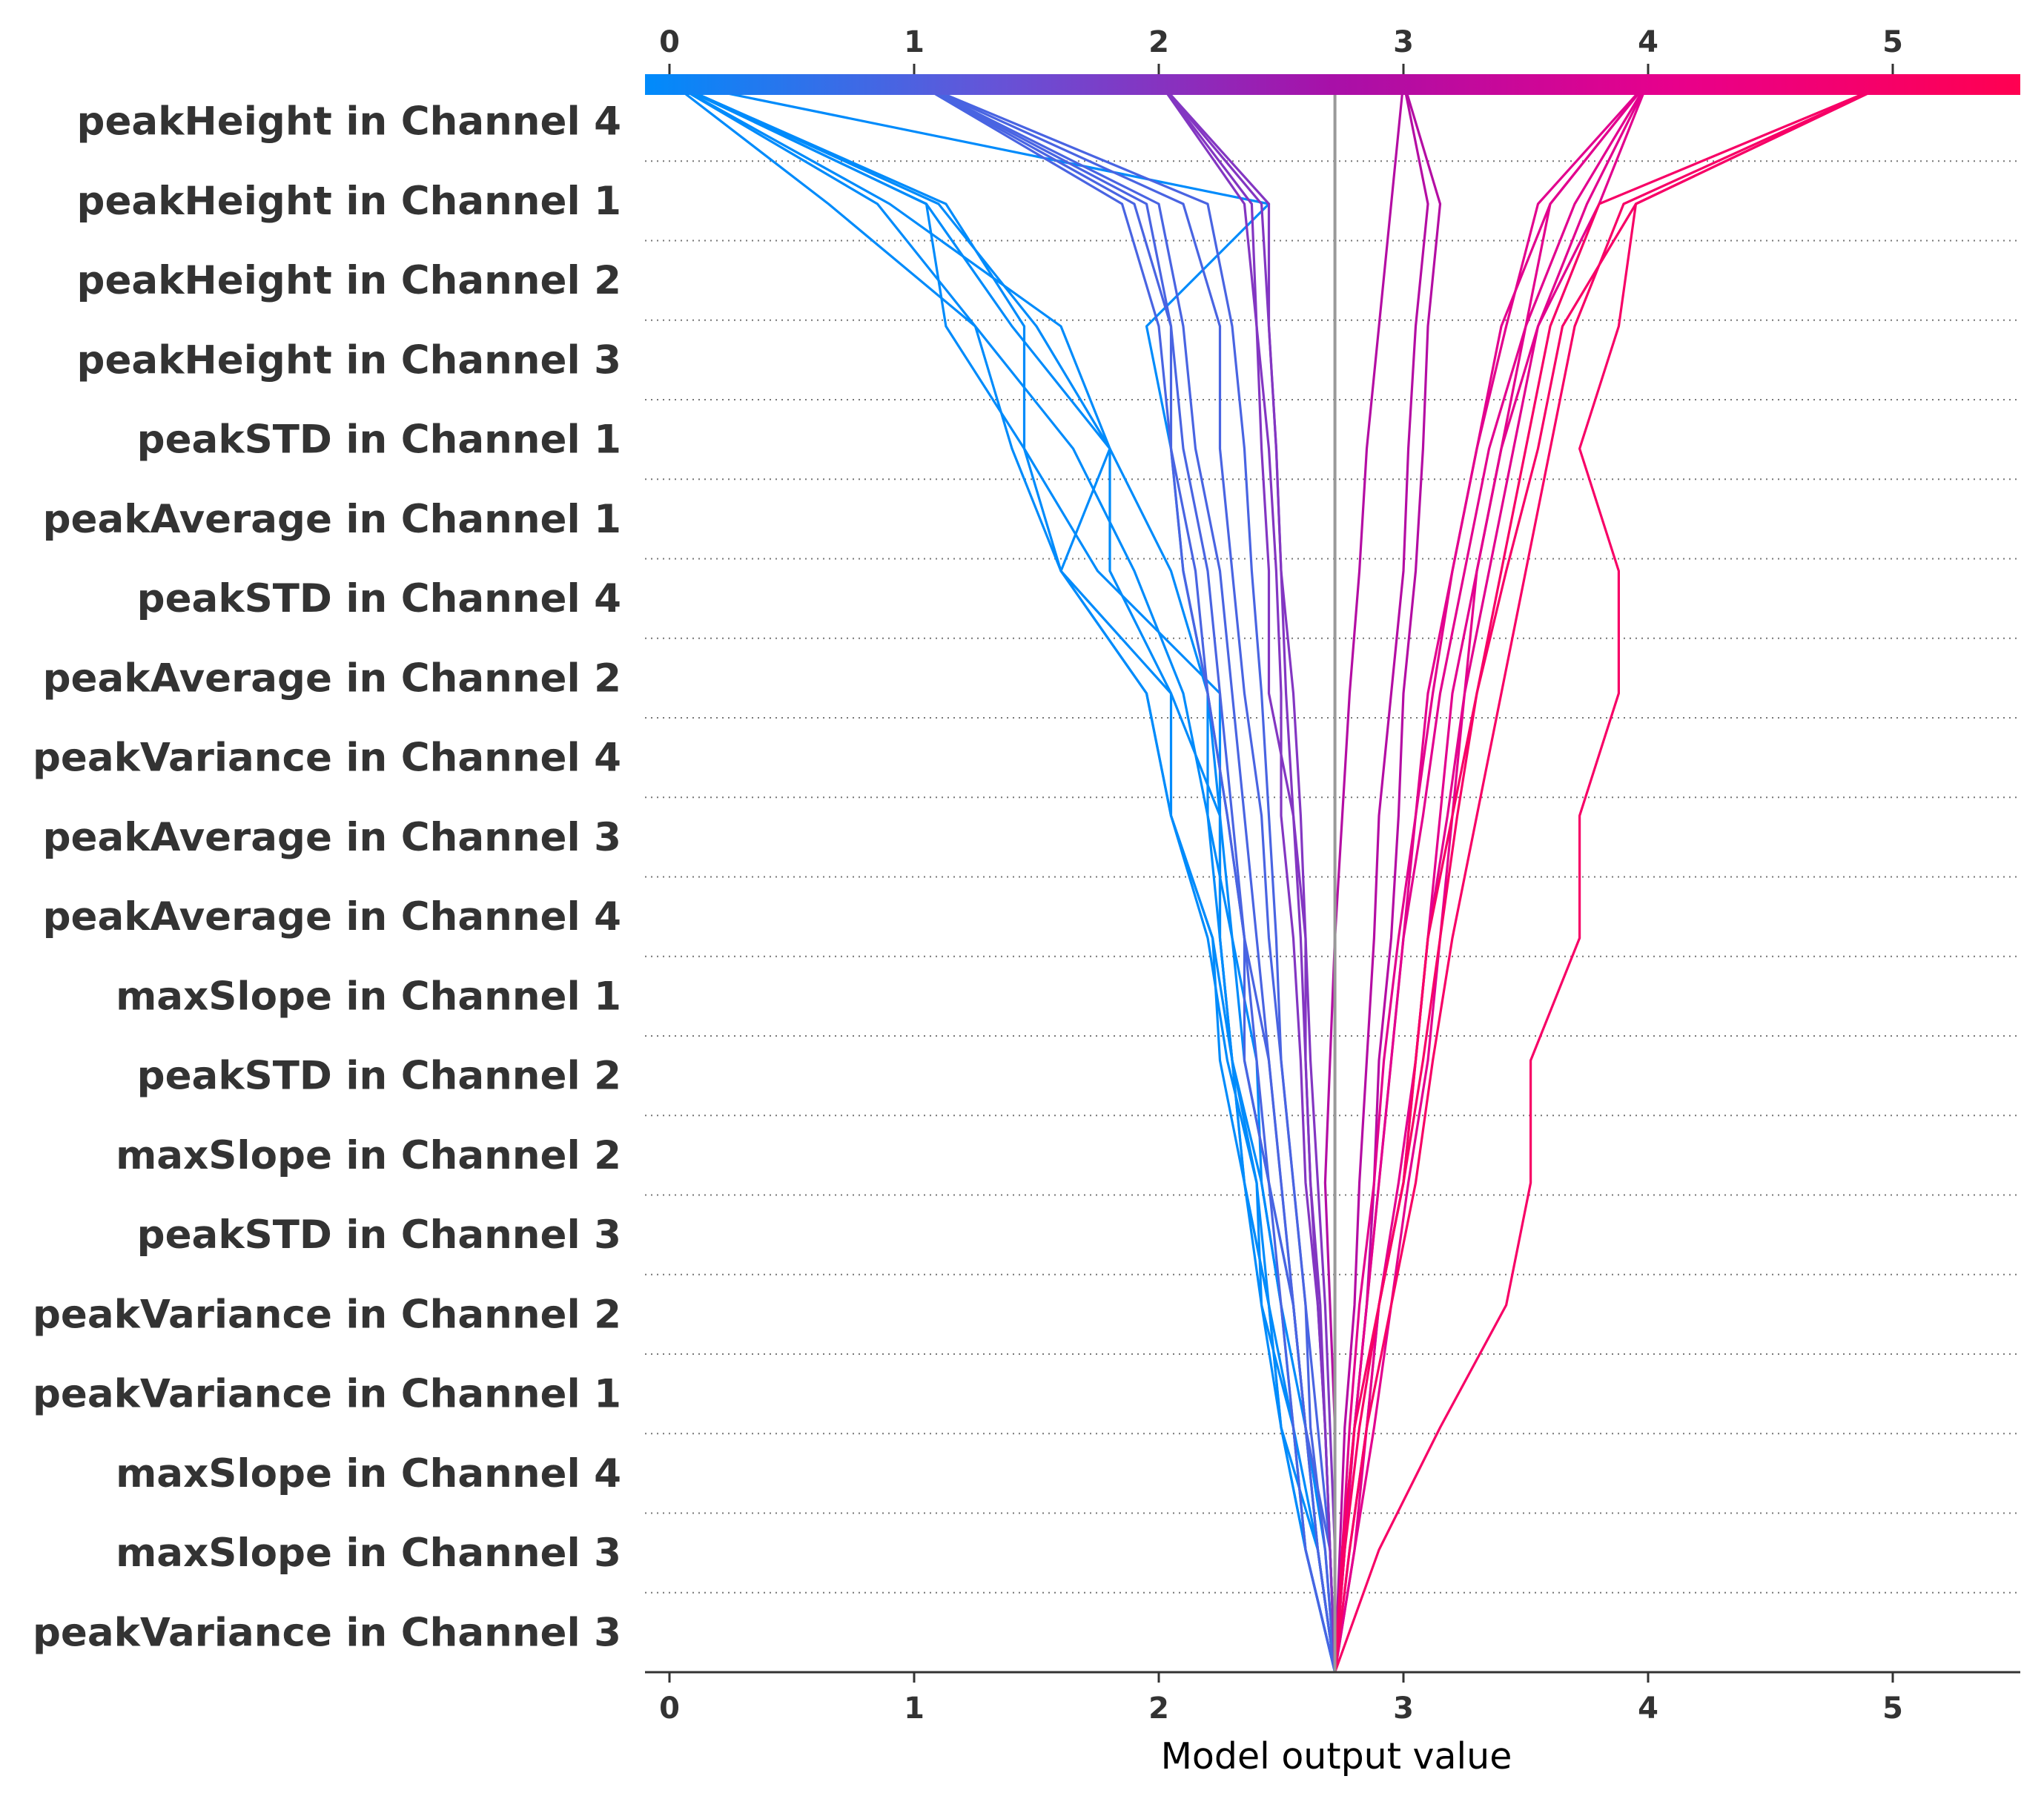  I want to click on feature-label: maxSlope in Channel 1, so click(369, 997).